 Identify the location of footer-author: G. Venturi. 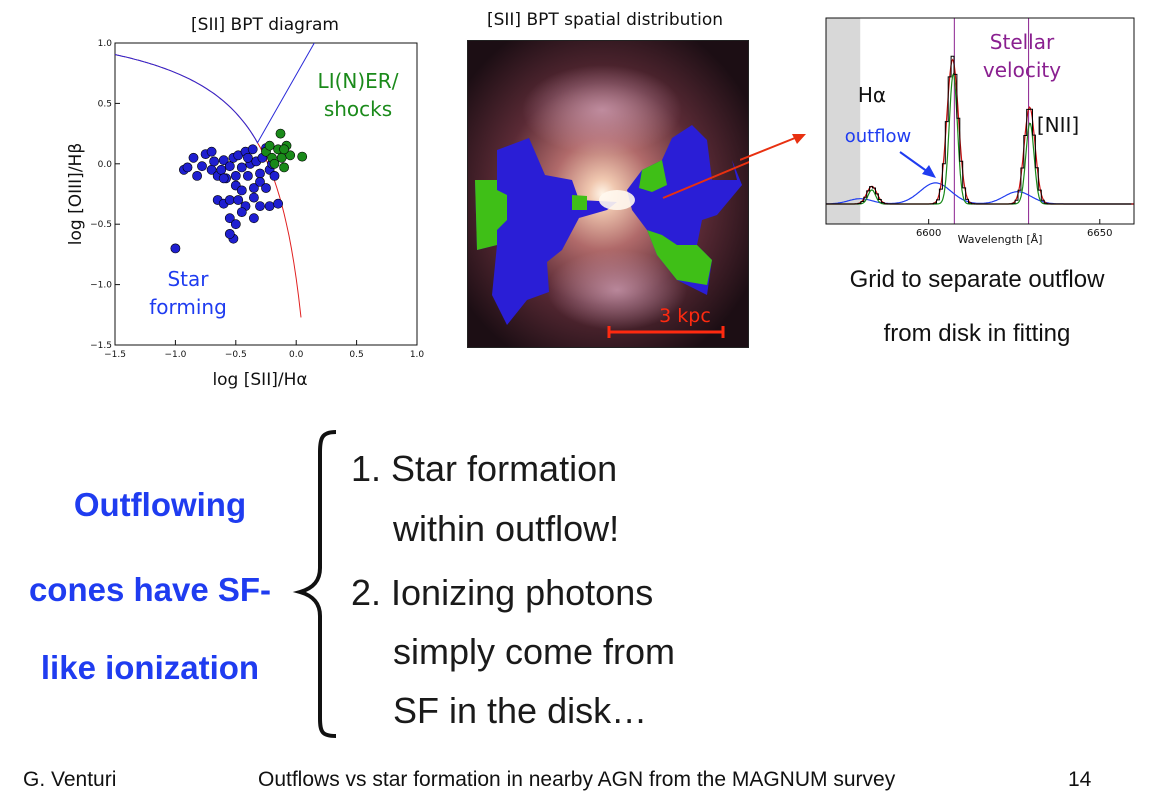
(70, 779).